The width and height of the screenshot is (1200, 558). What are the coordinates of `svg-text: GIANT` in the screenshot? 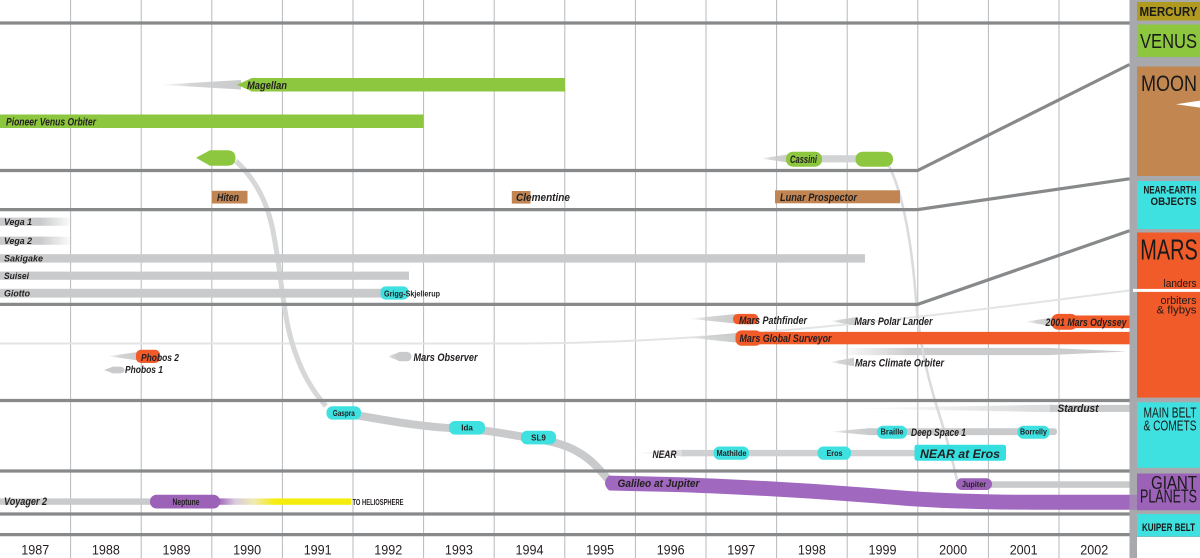 It's located at (1174, 482).